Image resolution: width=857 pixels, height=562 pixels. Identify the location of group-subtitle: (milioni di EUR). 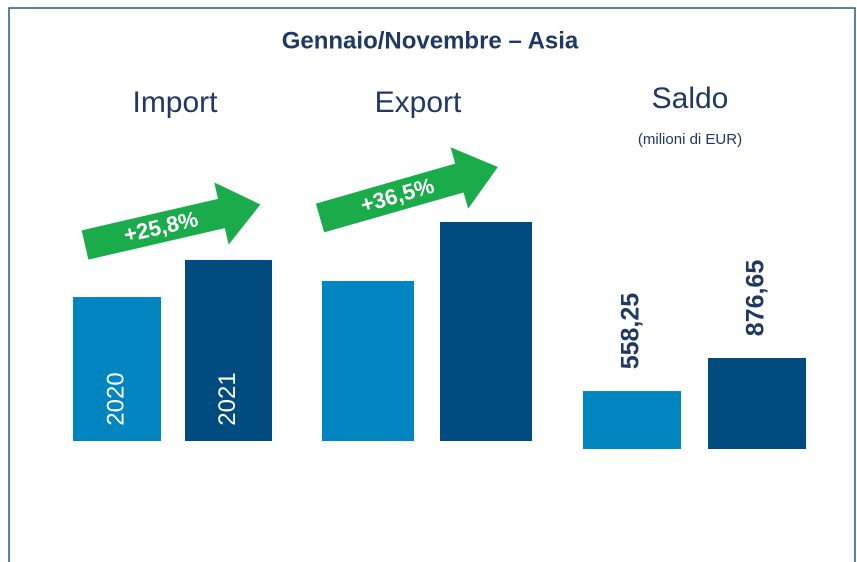
(690, 139).